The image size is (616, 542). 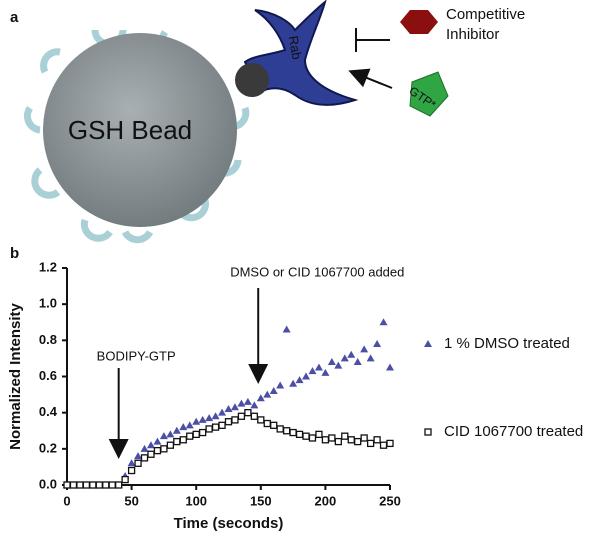 What do you see at coordinates (136, 355) in the screenshot?
I see `annotation-label: BODIPY-GTP` at bounding box center [136, 355].